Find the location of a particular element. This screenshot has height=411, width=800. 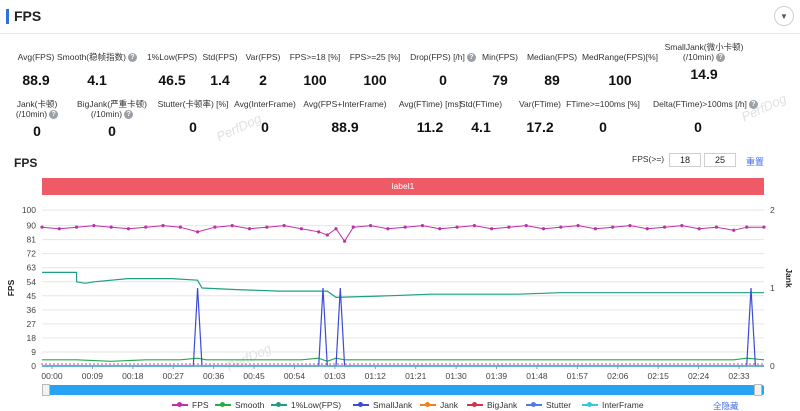

reset-button: 重置 is located at coordinates (755, 162).